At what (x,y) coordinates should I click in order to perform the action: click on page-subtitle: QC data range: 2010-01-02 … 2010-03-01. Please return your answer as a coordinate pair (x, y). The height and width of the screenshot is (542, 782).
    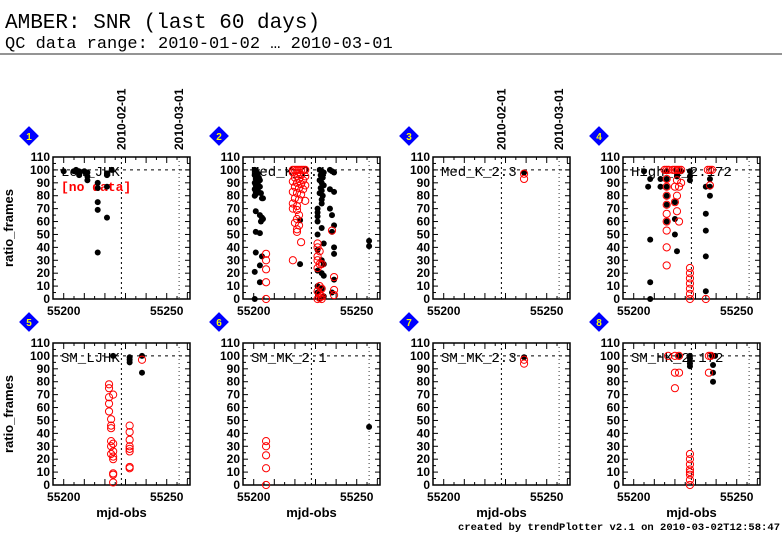
    Looking at the image, I should click on (199, 44).